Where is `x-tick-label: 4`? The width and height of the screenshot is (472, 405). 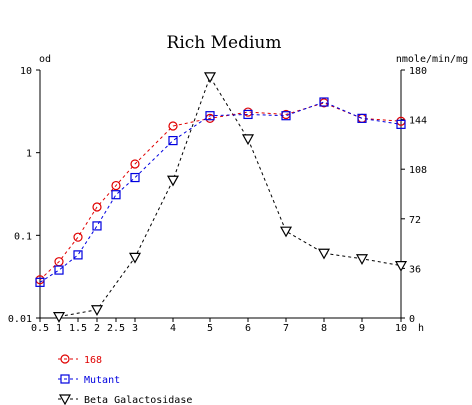
x-tick-label: 4 is located at coordinates (173, 328).